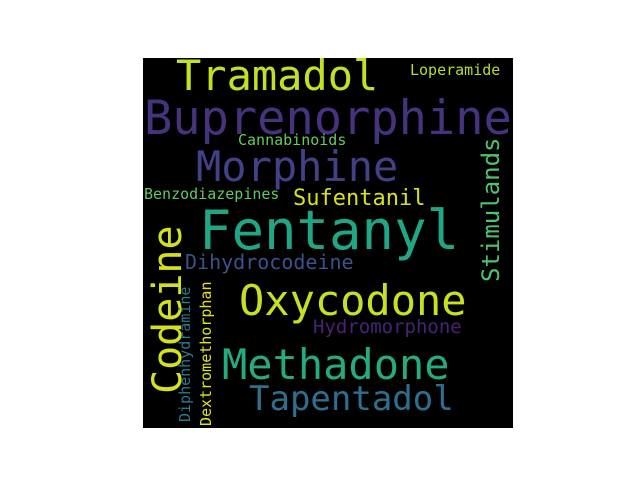 This screenshot has width=640, height=480. Describe the element at coordinates (206, 354) in the screenshot. I see `word-dextromethorphan: Dextromethorphan` at that location.